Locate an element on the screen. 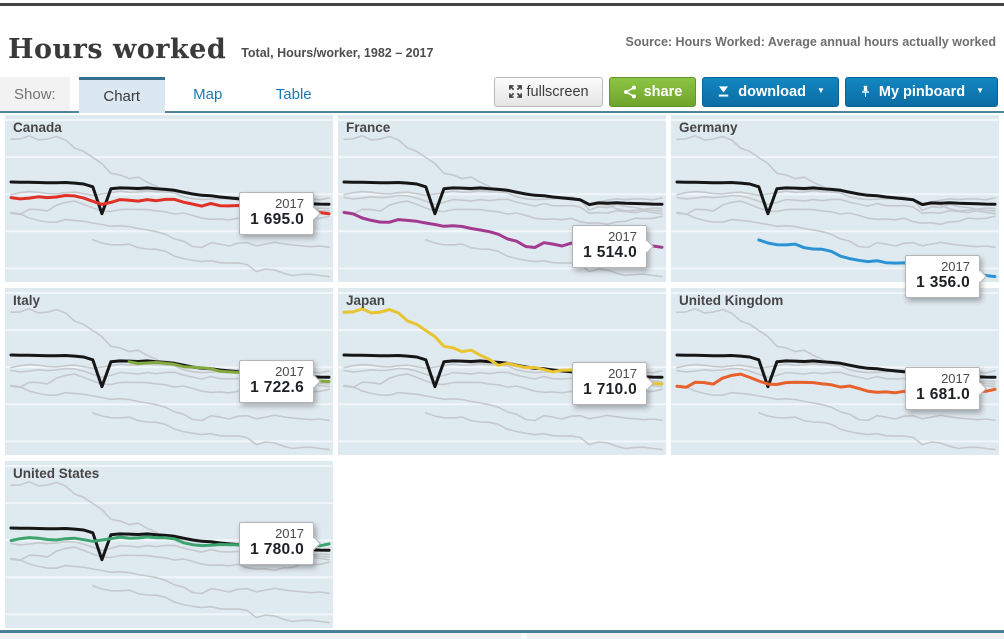  value-callout: 2017 1 722.6 is located at coordinates (280, 381).